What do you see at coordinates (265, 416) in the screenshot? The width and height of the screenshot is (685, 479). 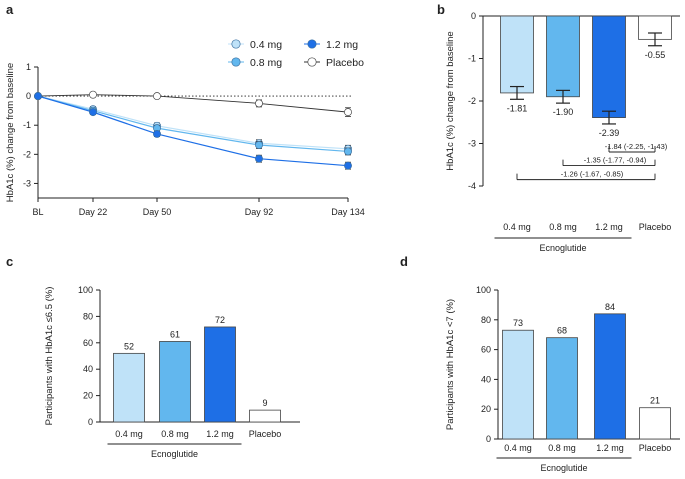 I see `bar-placebo` at bounding box center [265, 416].